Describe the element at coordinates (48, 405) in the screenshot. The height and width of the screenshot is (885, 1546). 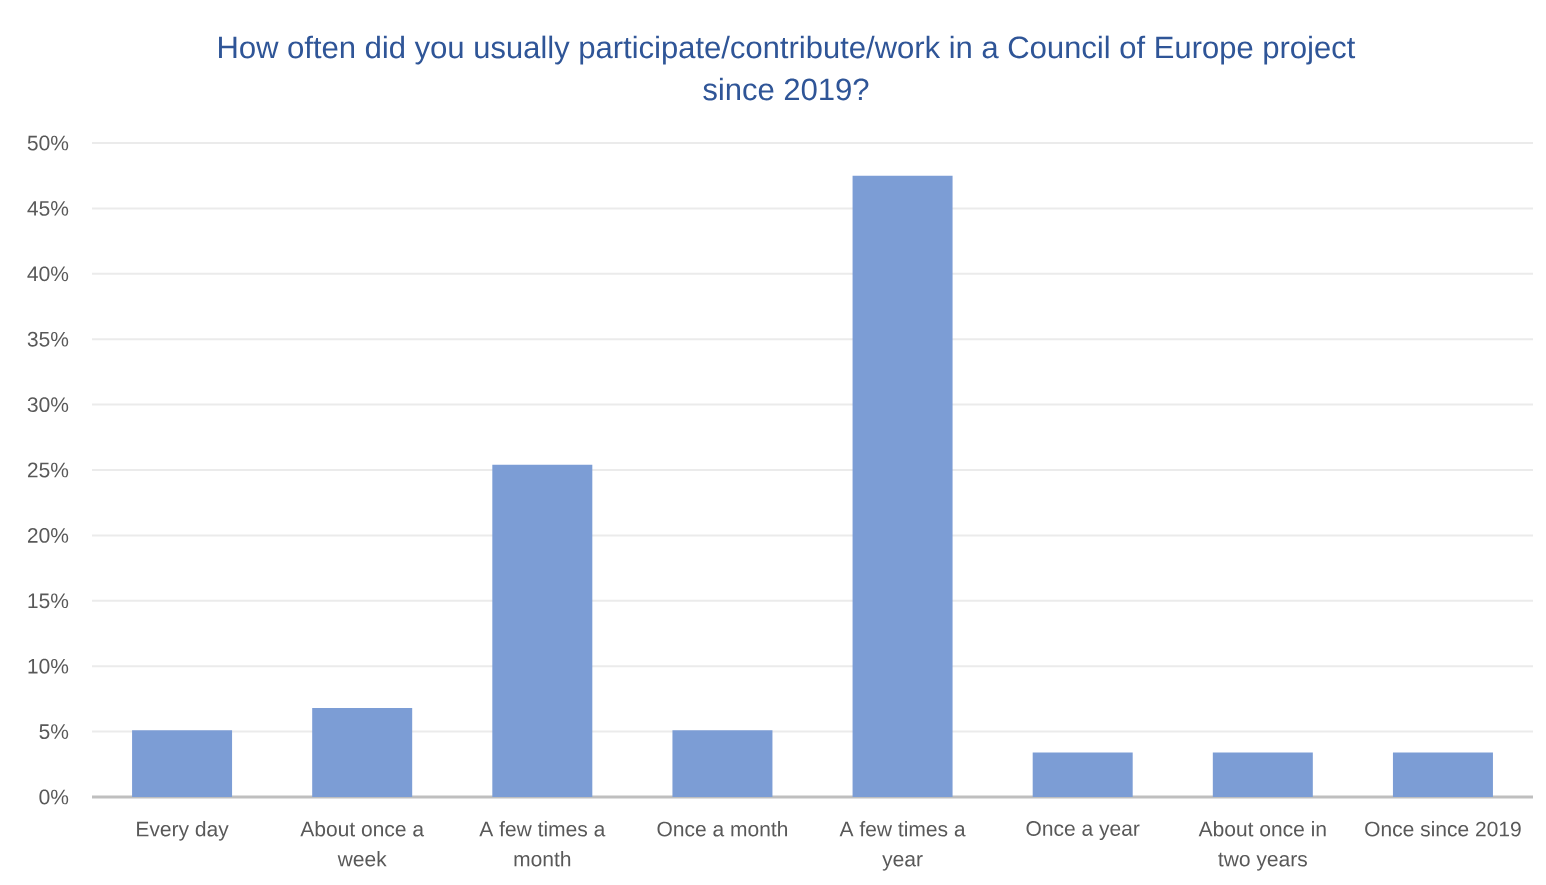
I see `y-tick-label: 30%` at that location.